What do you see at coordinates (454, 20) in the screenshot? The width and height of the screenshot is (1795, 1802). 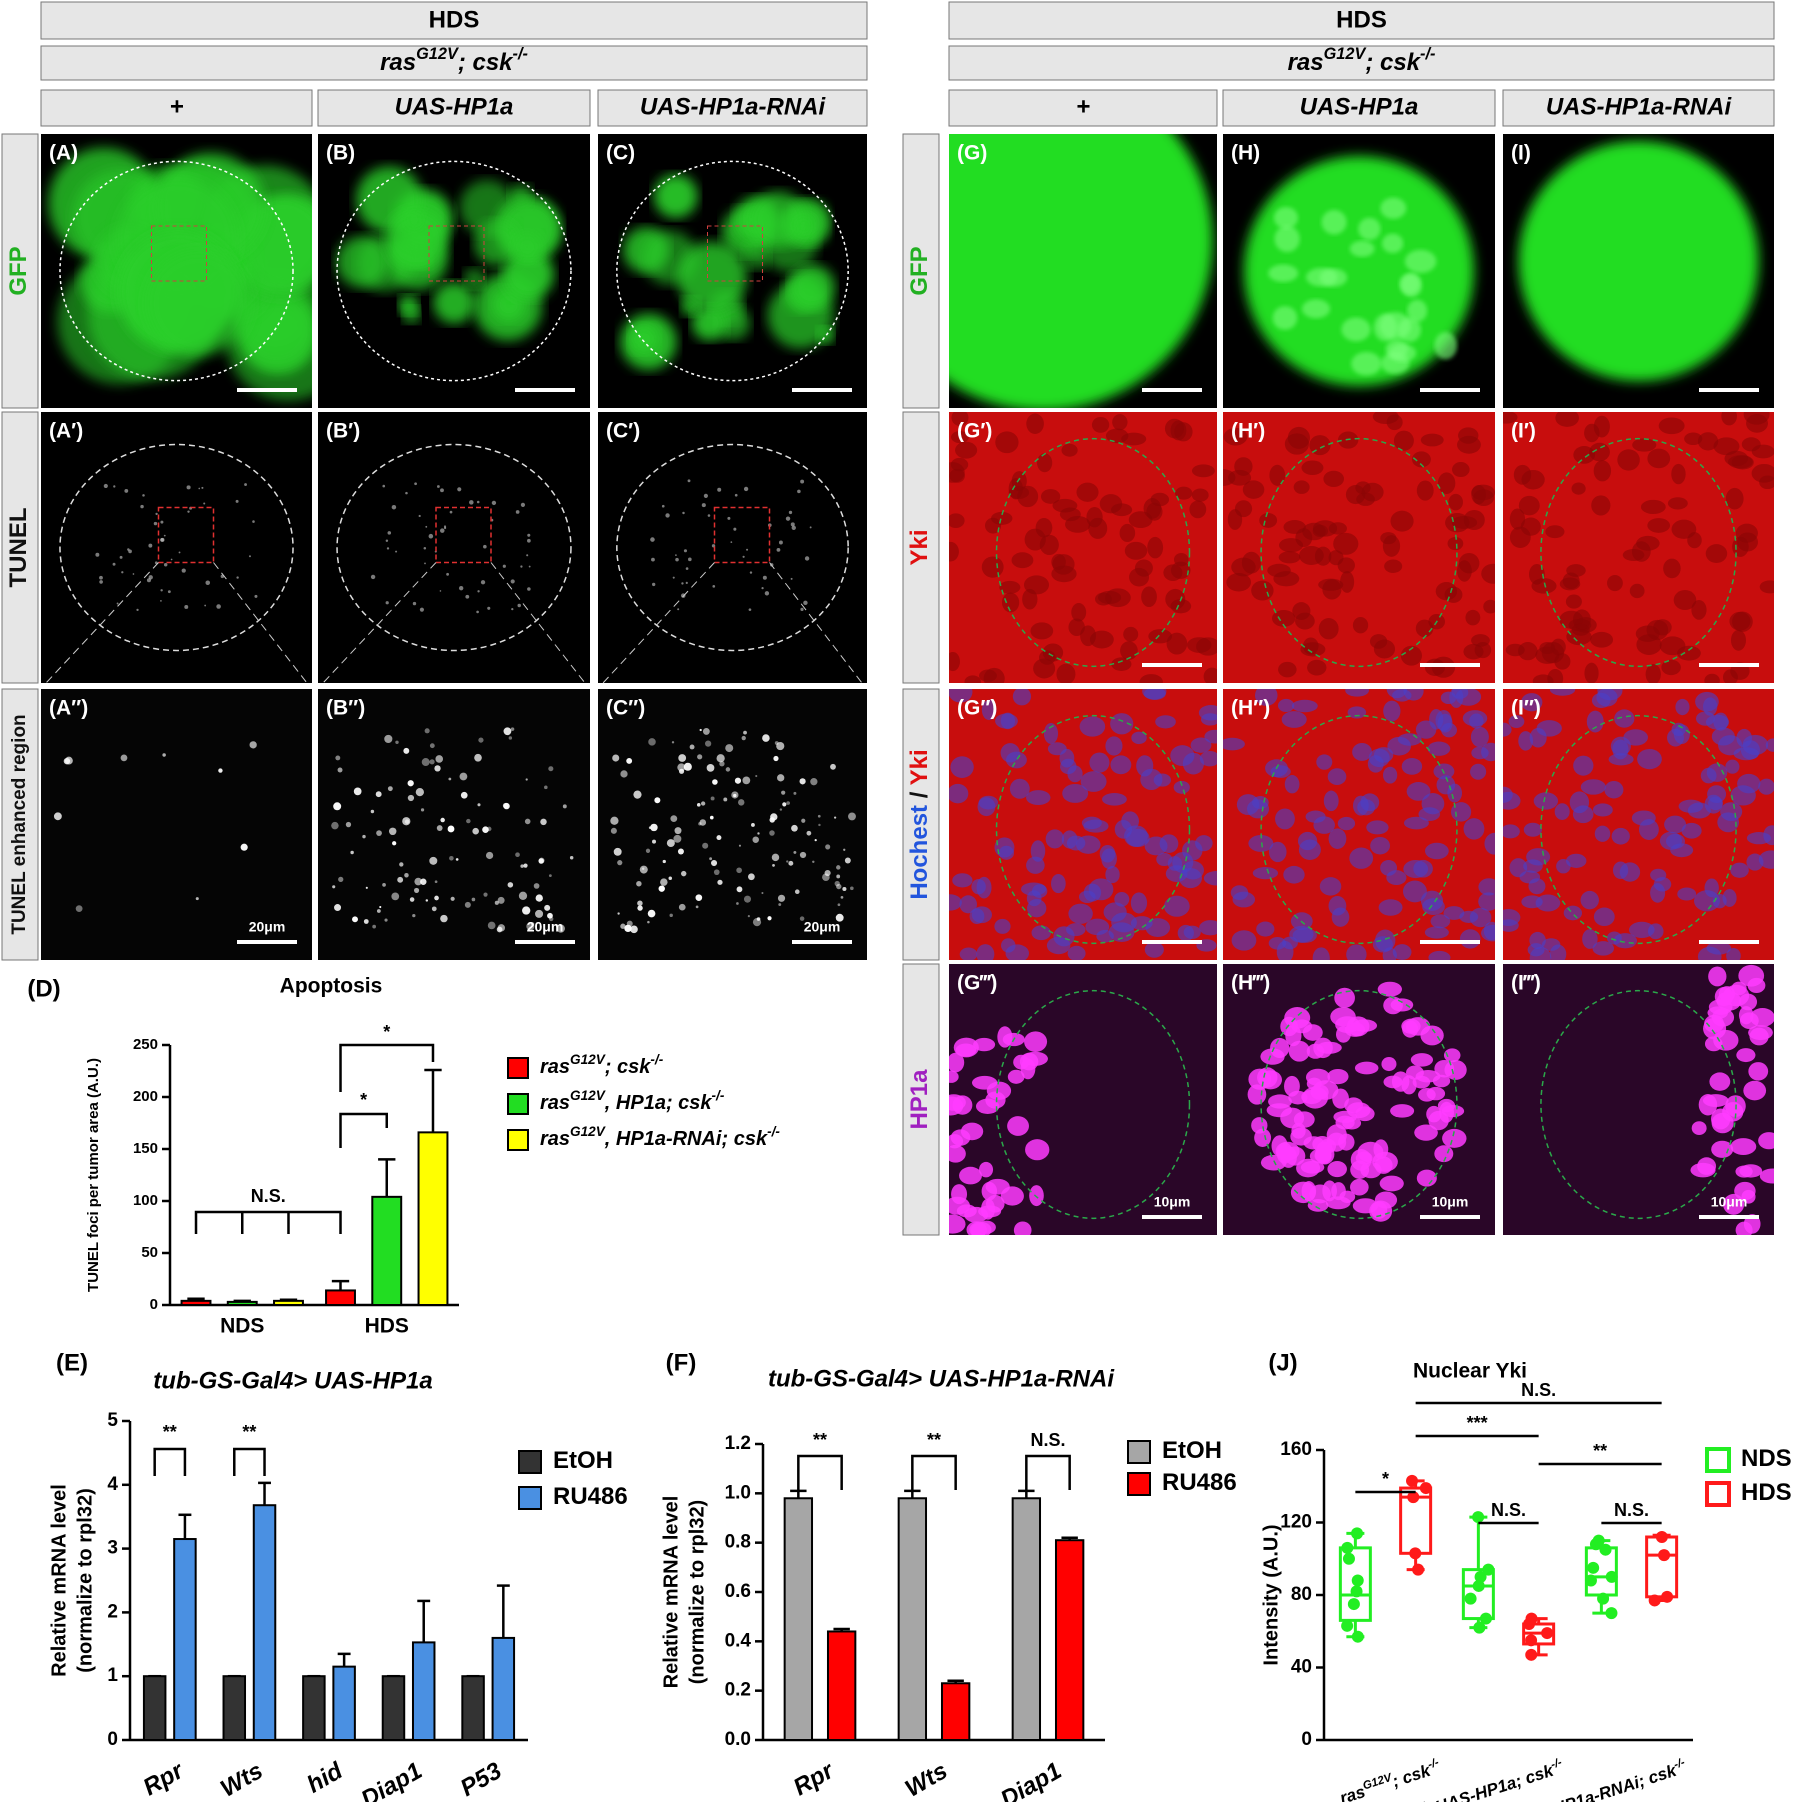 I see `header-box` at bounding box center [454, 20].